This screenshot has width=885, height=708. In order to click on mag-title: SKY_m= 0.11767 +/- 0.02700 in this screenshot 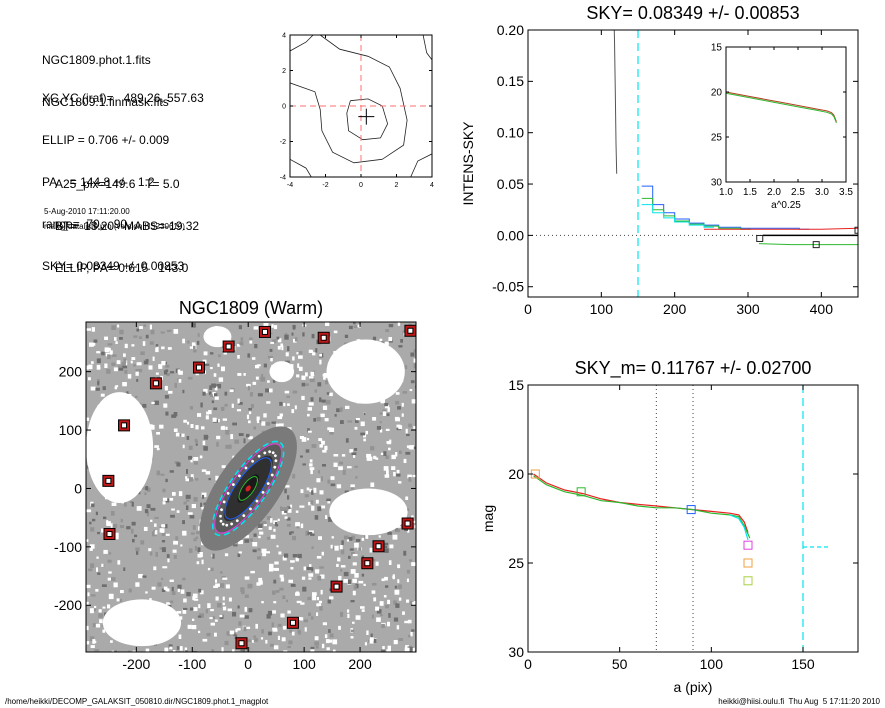, I will do `click(693, 368)`.